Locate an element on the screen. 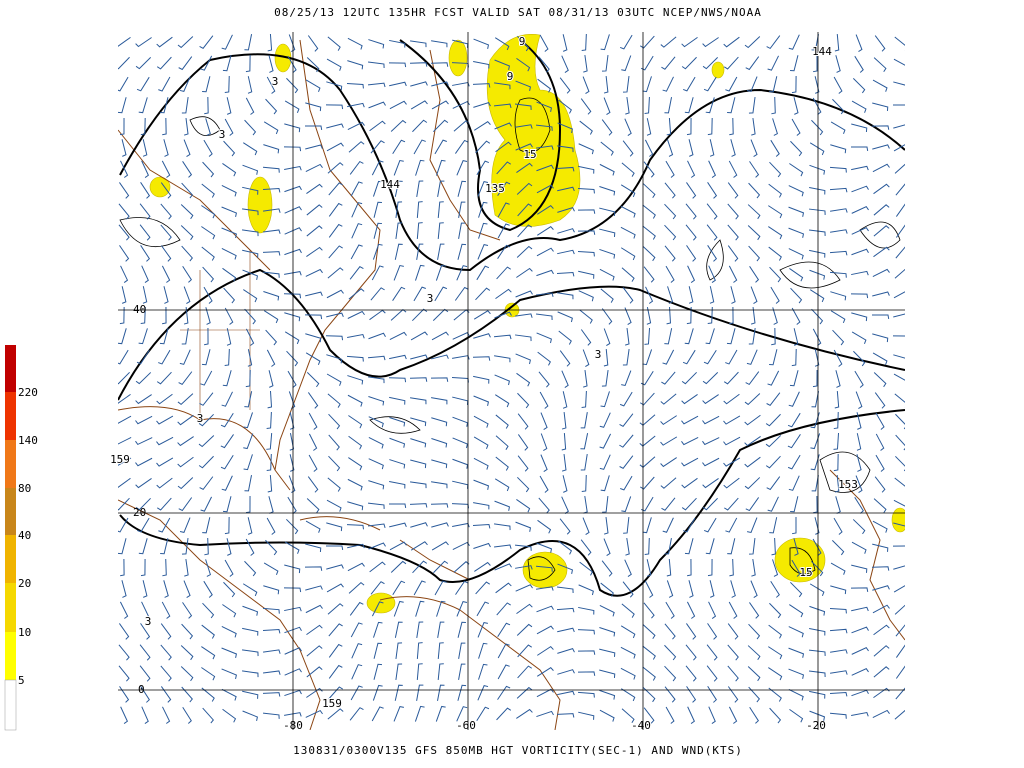 The height and width of the screenshot is (768, 1024). vorticity-area is located at coordinates (898, 520).